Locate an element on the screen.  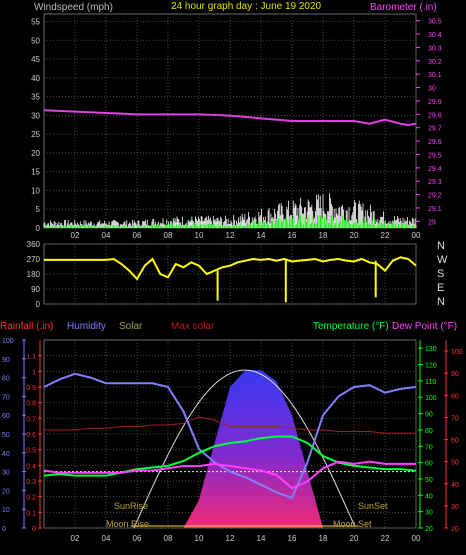
dew-point-tick-label: 70 is located at coordinates (455, 418).